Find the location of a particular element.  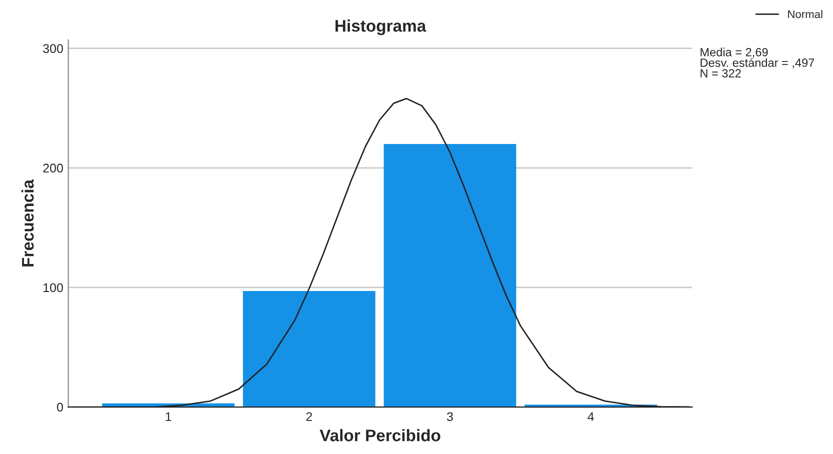

x-tick-label: 4 is located at coordinates (591, 416).